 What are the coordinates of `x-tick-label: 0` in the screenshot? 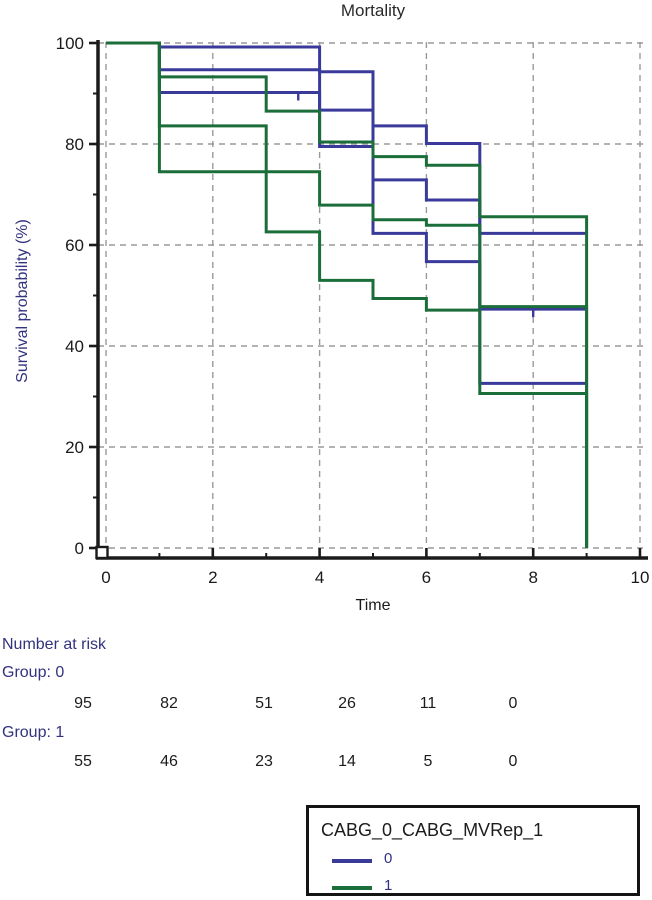 It's located at (105, 577).